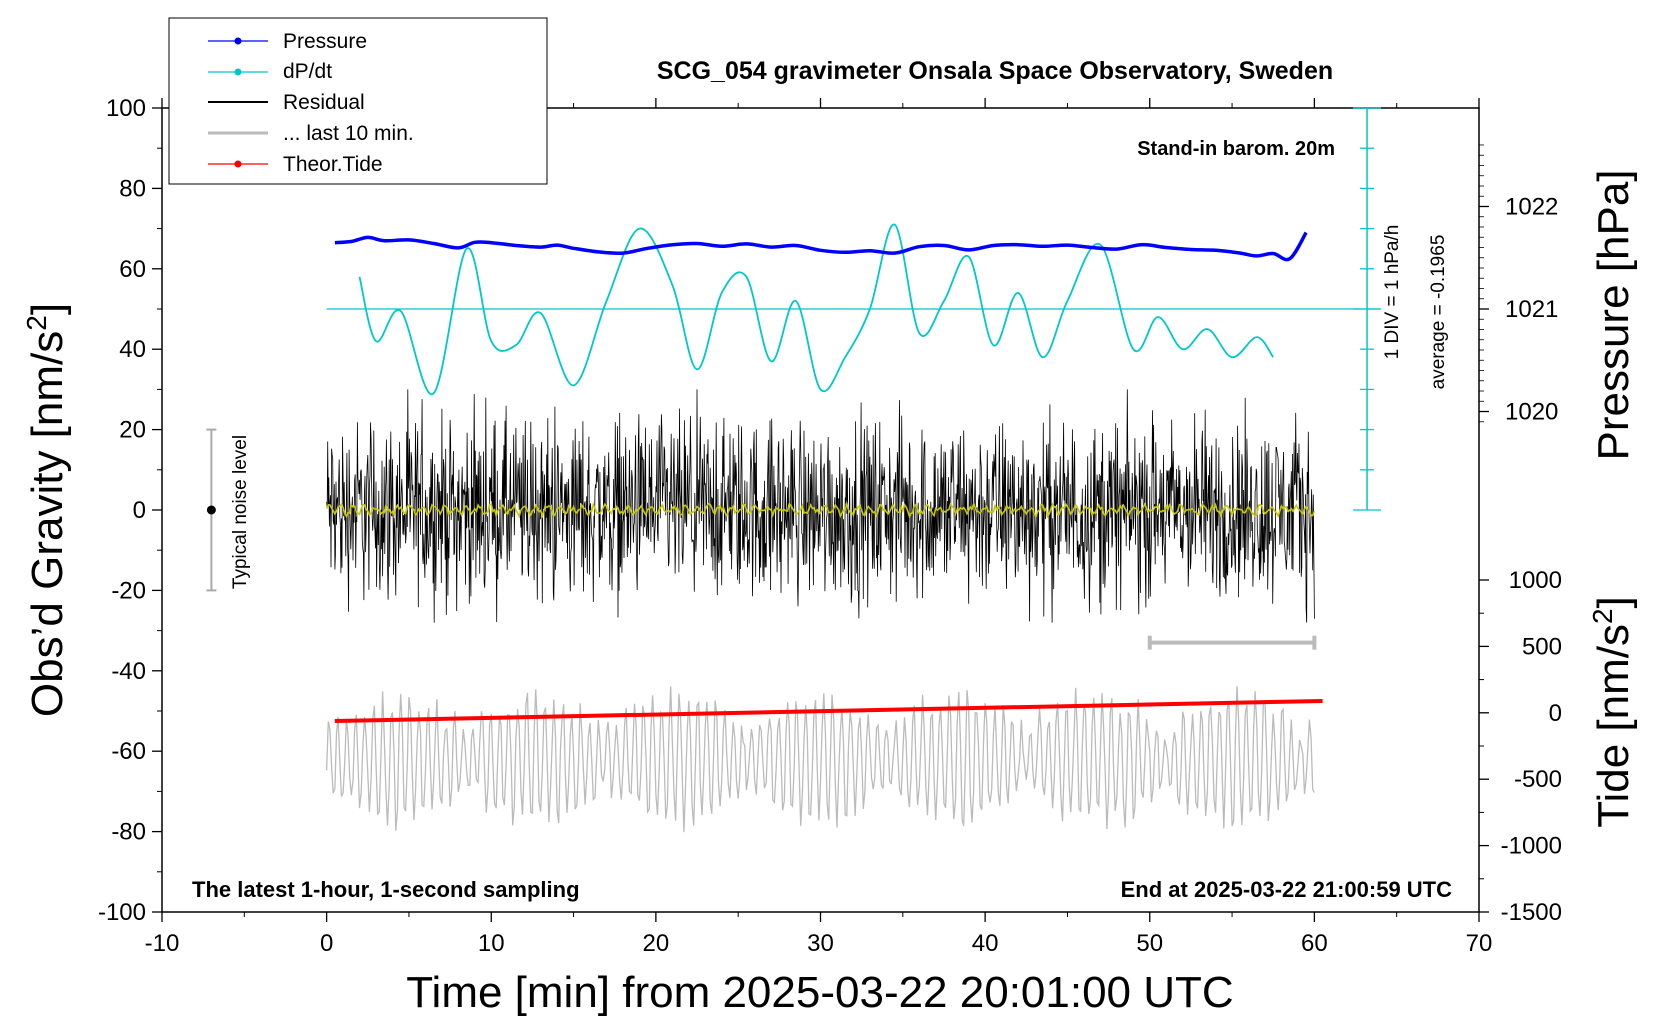  I want to click on x-tick-label: 0, so click(326, 943).